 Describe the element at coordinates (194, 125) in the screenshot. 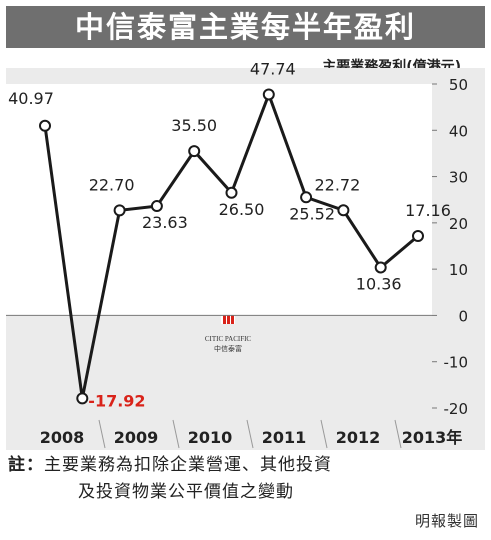

I see `data-label: 35.50` at that location.